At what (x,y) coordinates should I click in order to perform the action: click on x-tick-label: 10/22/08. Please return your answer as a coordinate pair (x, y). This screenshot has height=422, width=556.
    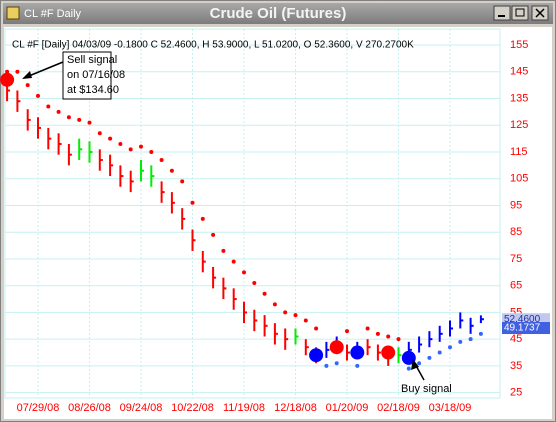
    Looking at the image, I should click on (192, 408).